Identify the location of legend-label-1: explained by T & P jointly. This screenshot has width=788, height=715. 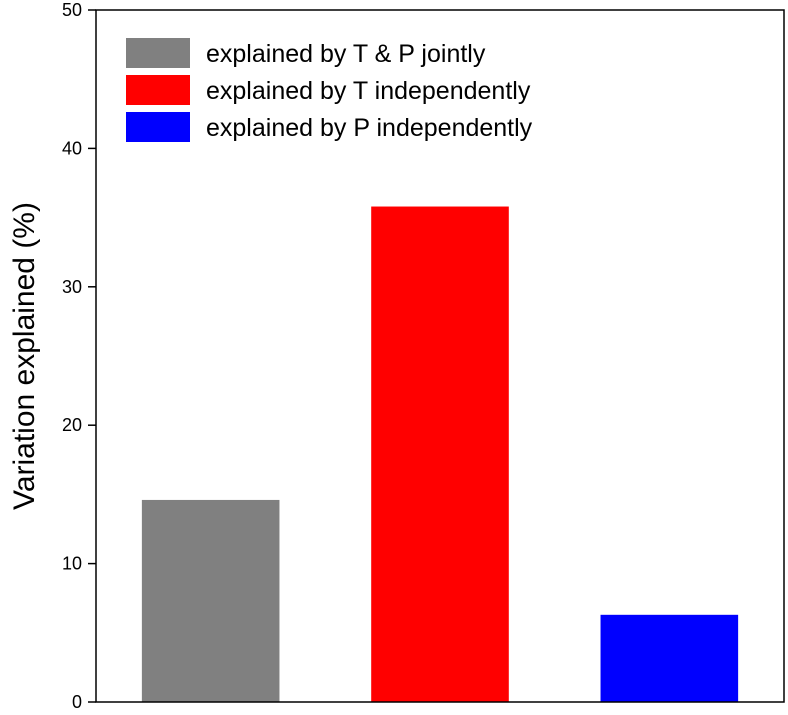
(346, 54).